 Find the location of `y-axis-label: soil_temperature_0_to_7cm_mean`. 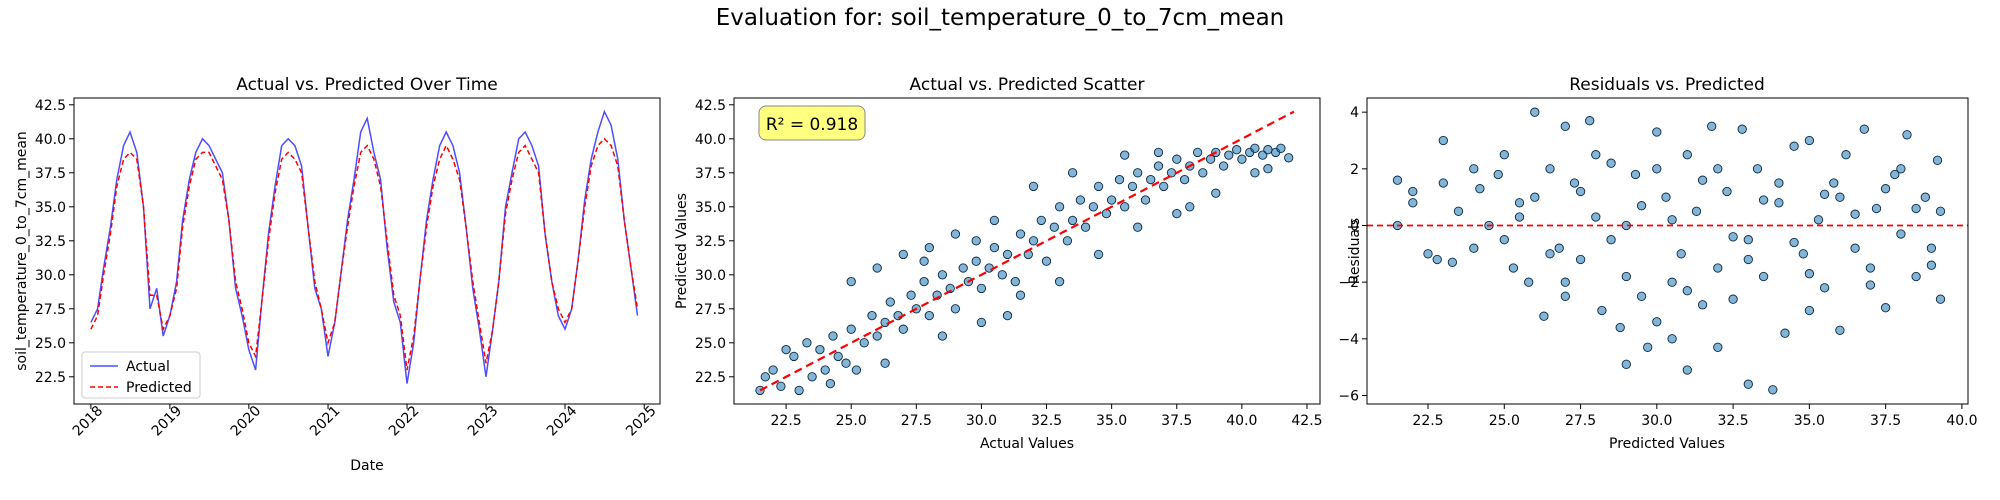

y-axis-label: soil_temperature_0_to_7cm_mean is located at coordinates (22, 251).